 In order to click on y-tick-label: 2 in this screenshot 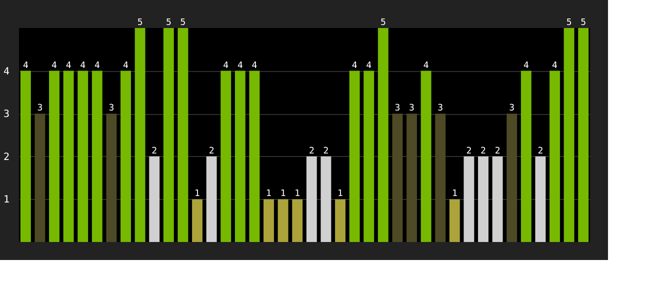, I will do `click(6, 157)`.